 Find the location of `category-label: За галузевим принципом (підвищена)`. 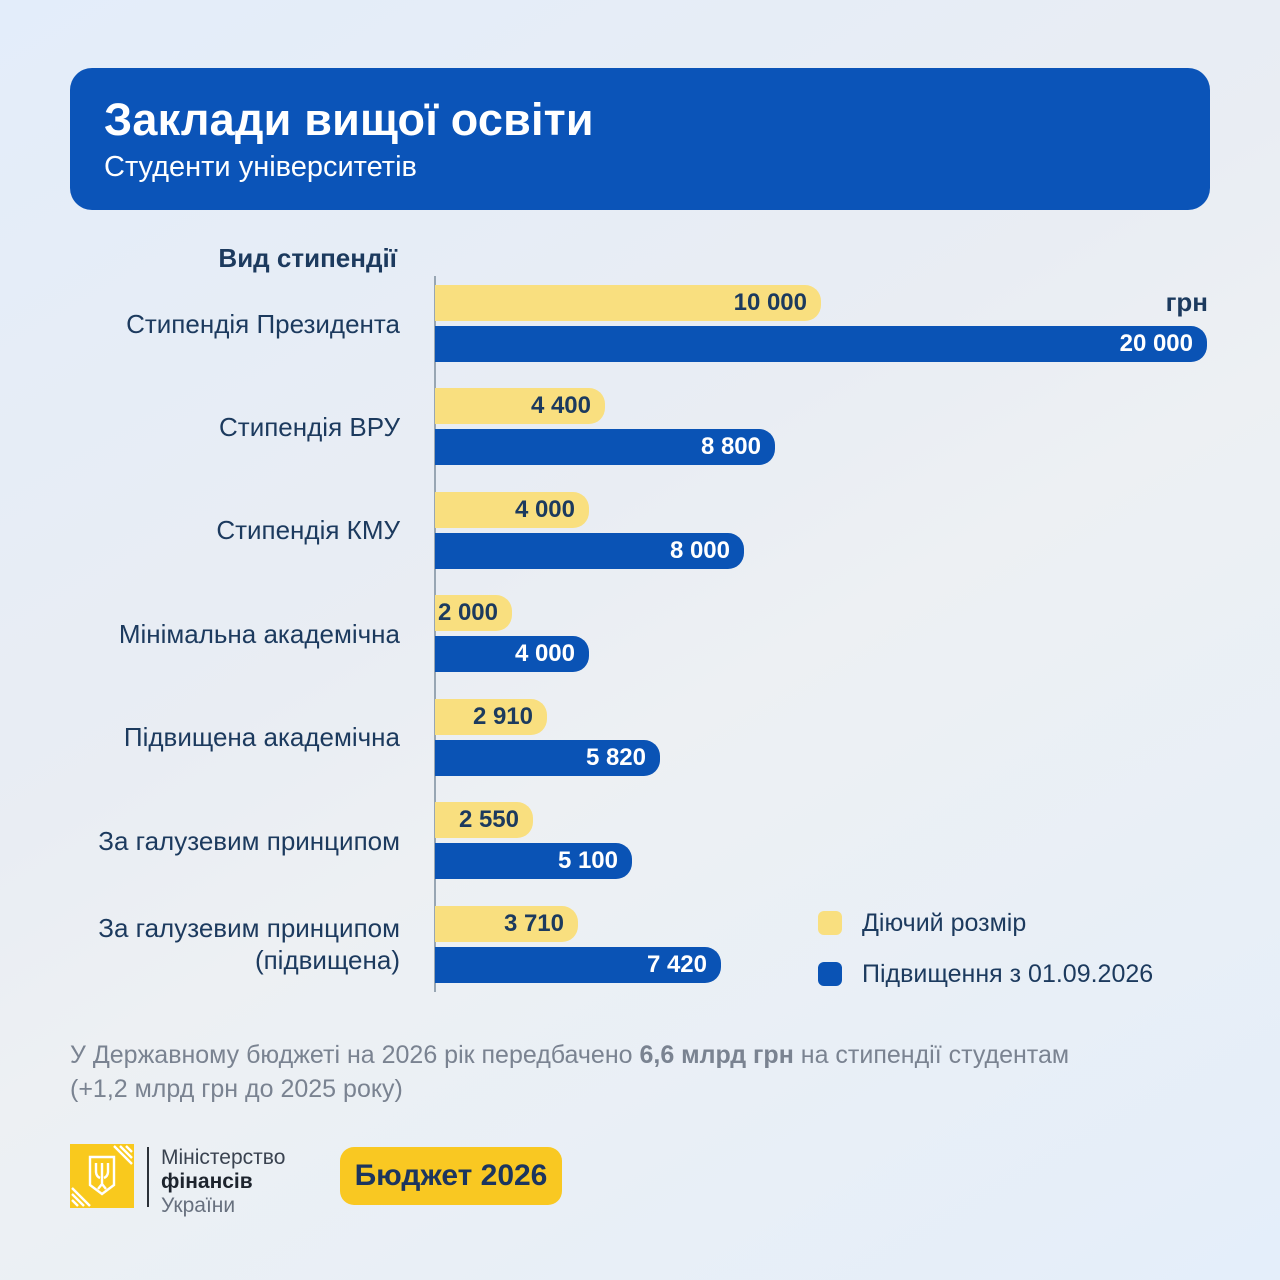

category-label: За галузевим принципом (підвищена) is located at coordinates (249, 944).